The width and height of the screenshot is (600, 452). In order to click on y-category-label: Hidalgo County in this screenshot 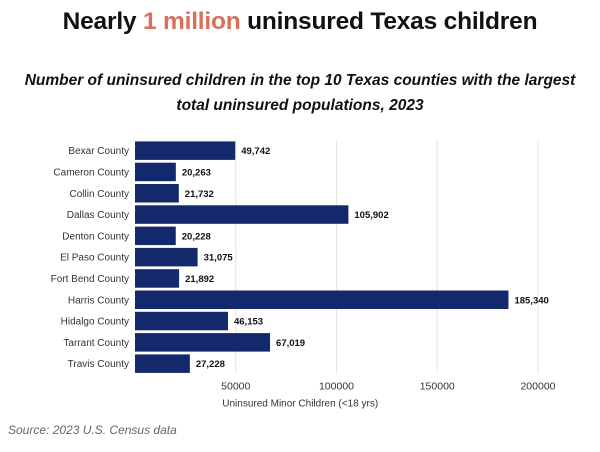, I will do `click(95, 322)`.